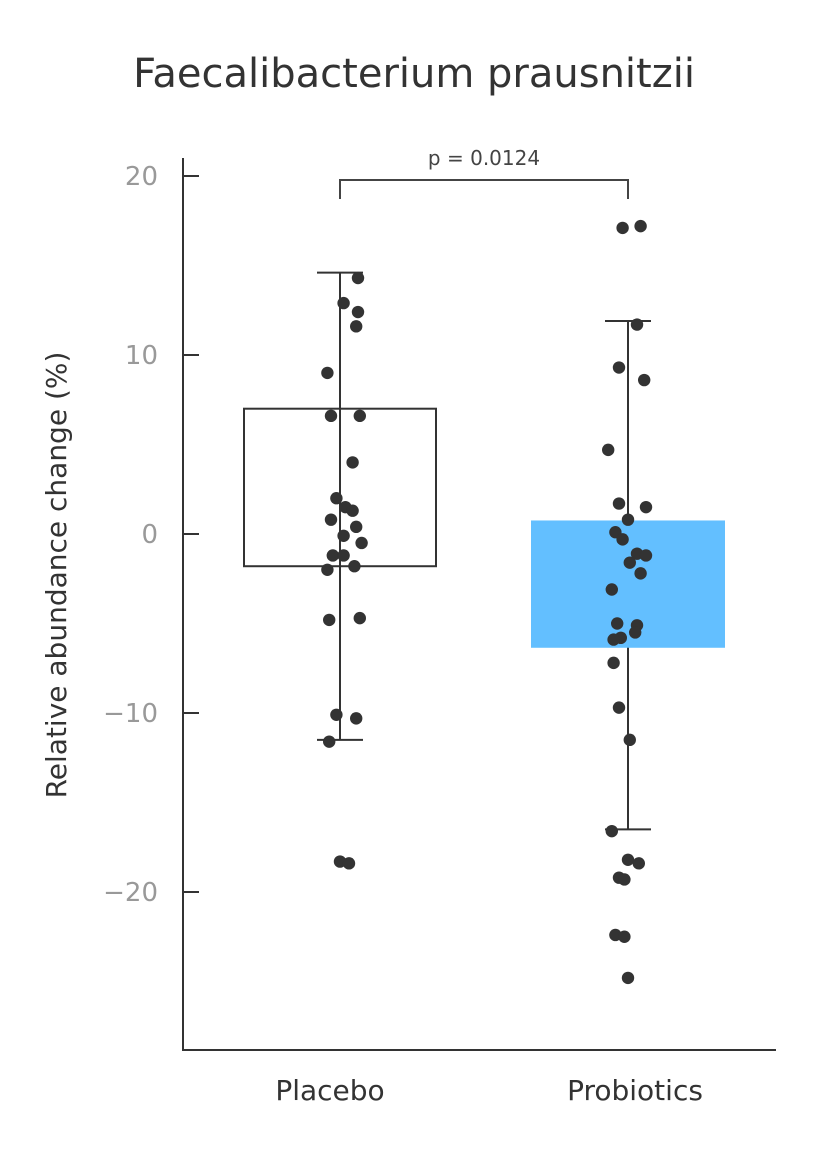 This screenshot has height=1154, width=838. I want to click on x-tick-label-probiotics: Probiotics, so click(635, 1090).